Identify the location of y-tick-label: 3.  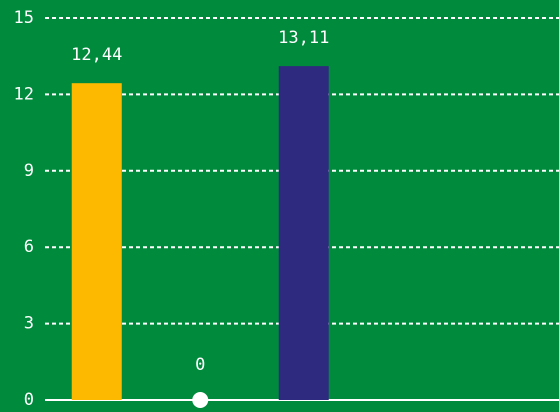
(29, 324).